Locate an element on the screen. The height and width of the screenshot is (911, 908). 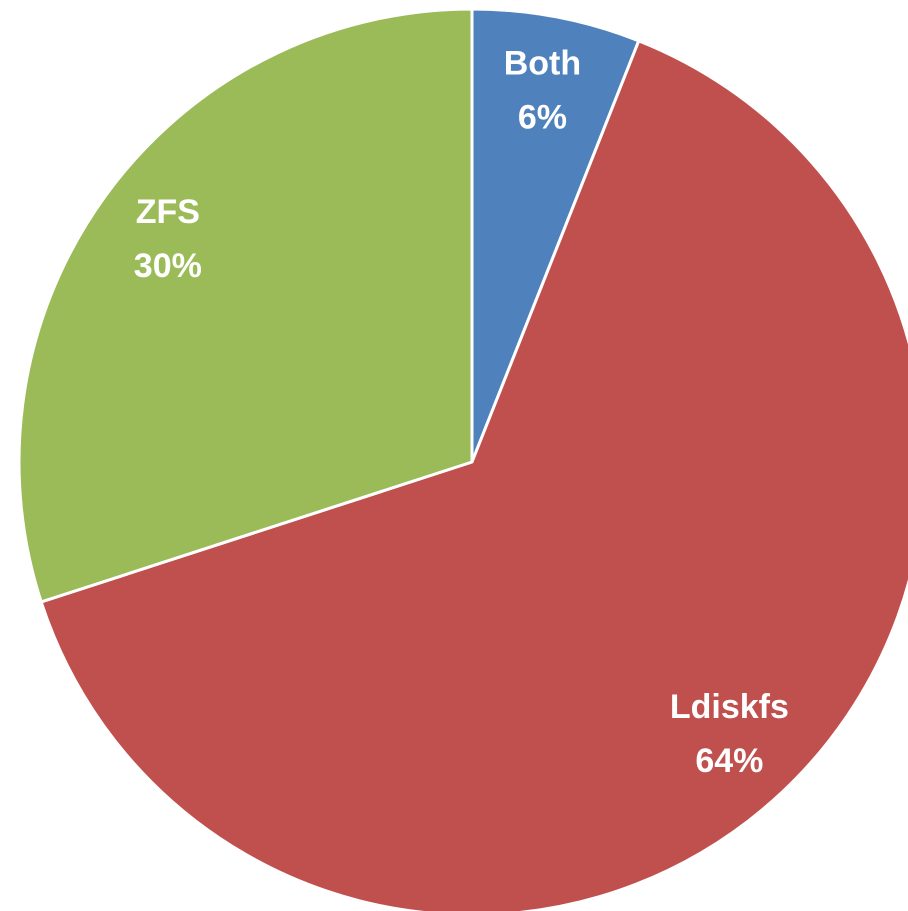
slice-name: ZFS is located at coordinates (168, 212).